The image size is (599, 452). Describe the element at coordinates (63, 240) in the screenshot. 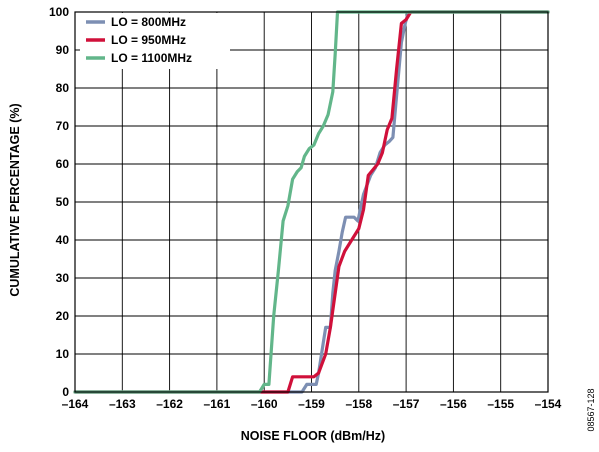

I see `y-tick-label: 40` at that location.